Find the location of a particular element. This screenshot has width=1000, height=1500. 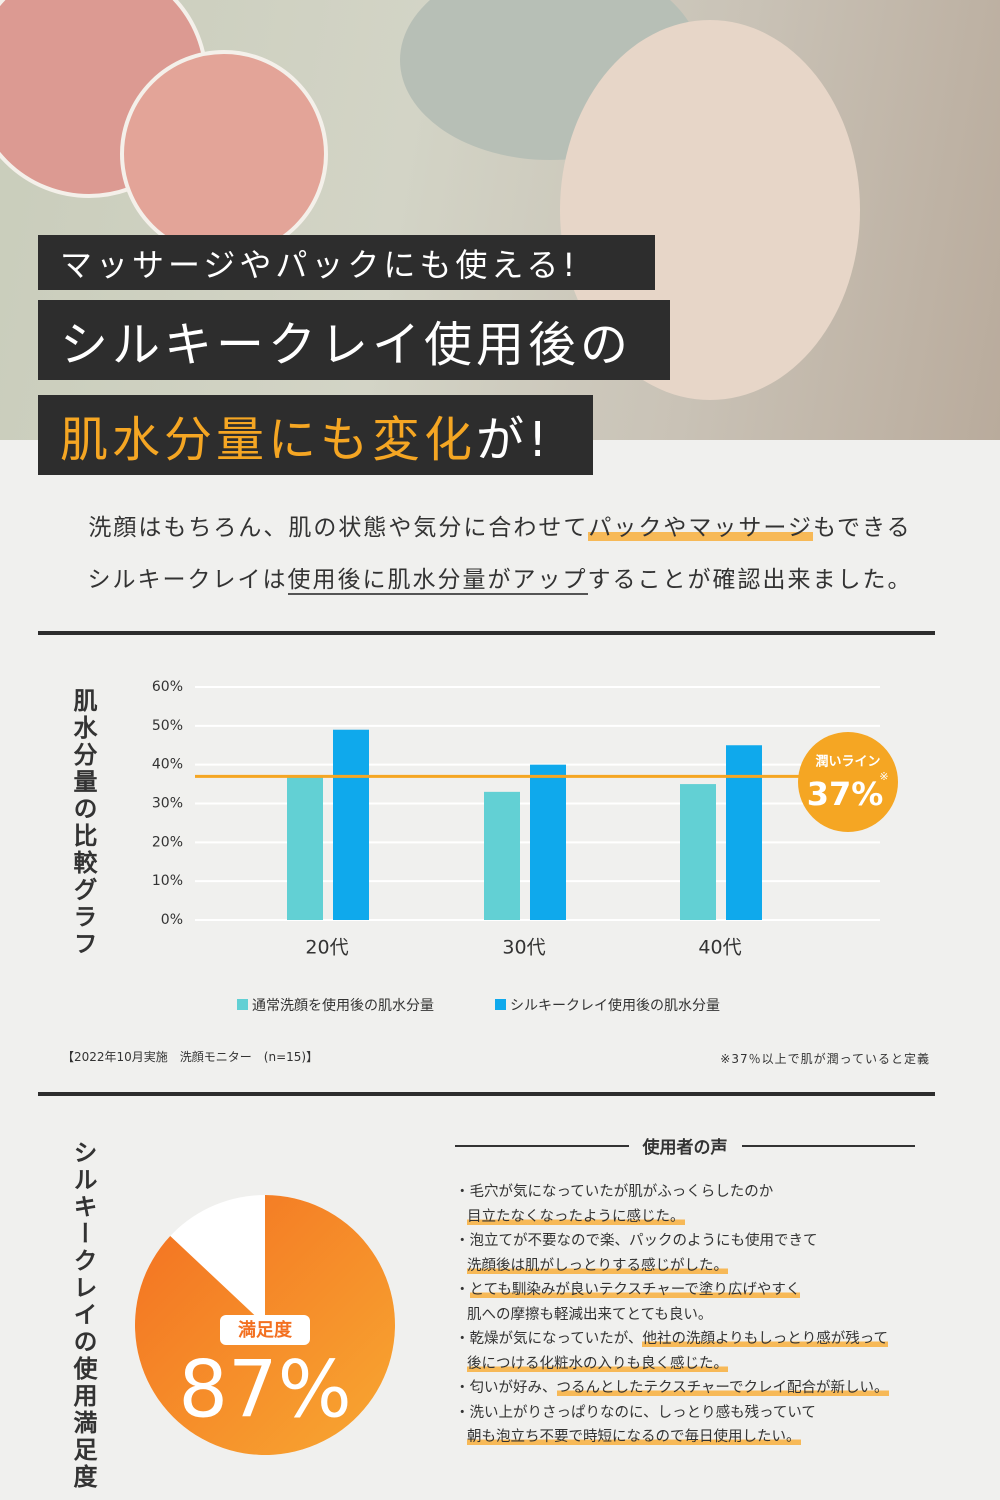

text: 朝も泡立ち不要で時短になるので毎日使用したい。 is located at coordinates (634, 1437).